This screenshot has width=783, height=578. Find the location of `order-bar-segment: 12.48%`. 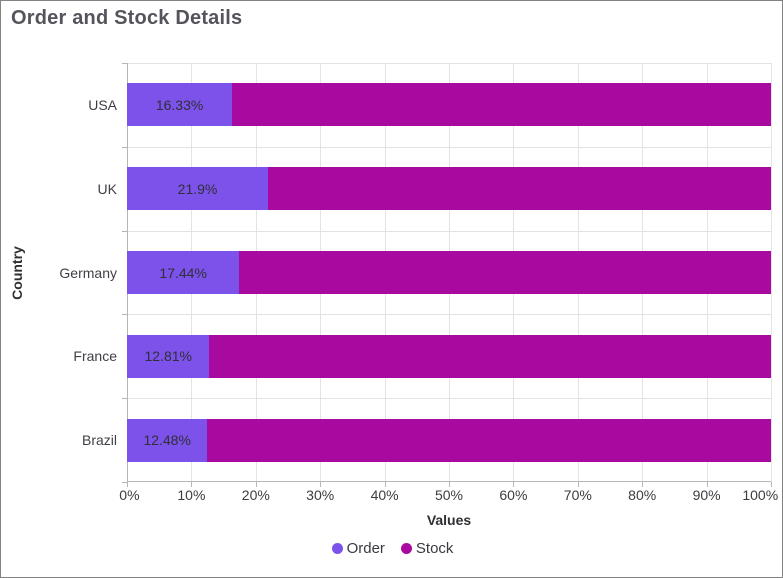

order-bar-segment: 12.48% is located at coordinates (167, 440).